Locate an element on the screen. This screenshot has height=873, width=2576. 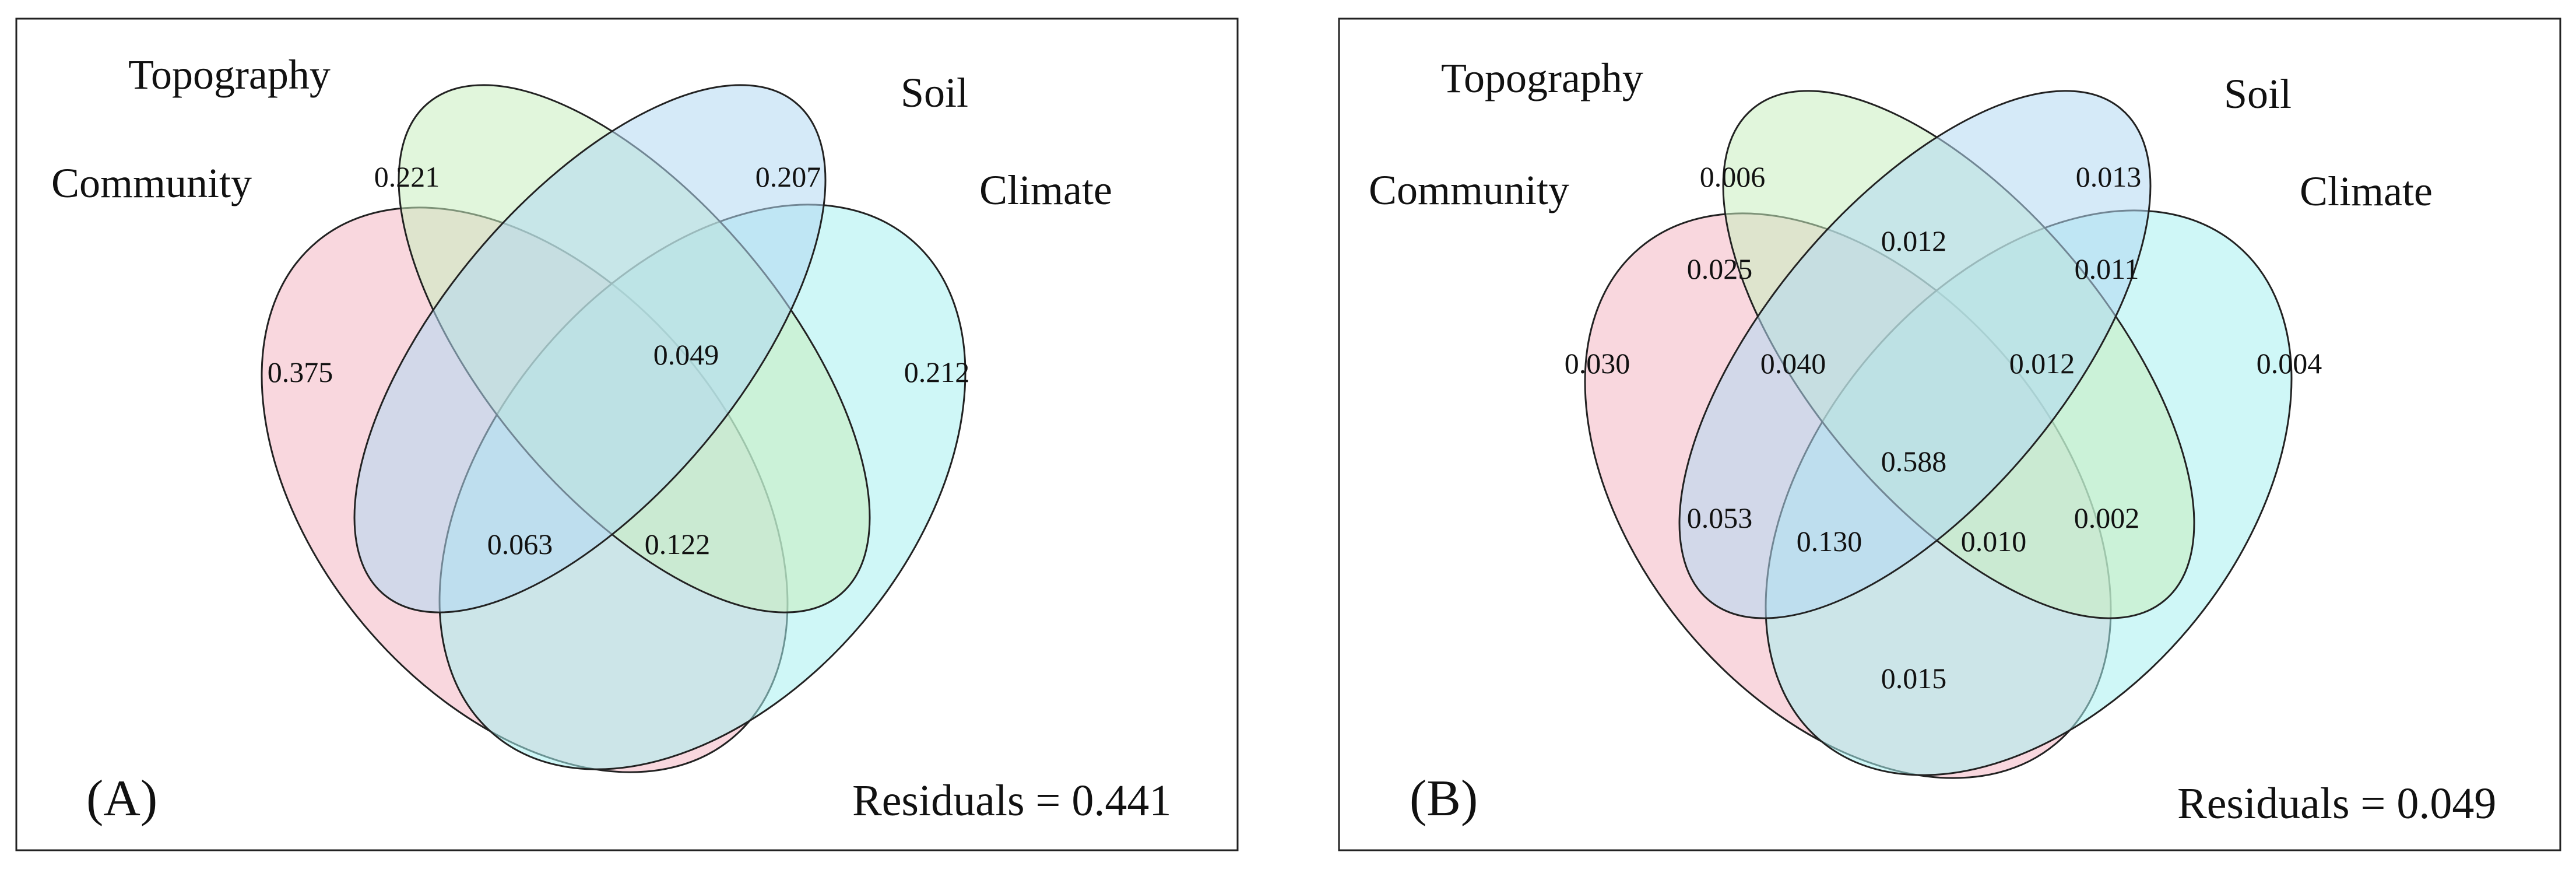
value-topography-only: 0.221 is located at coordinates (407, 176).